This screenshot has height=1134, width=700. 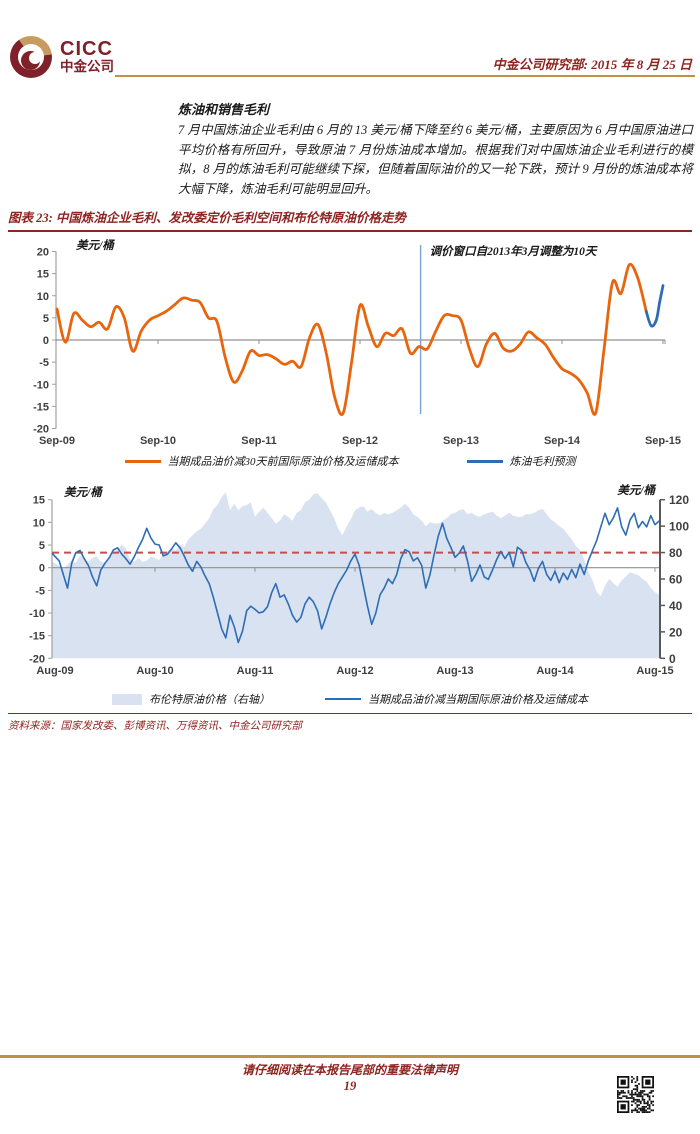 I want to click on left-y-tick-label: 15, so click(x=39, y=501).